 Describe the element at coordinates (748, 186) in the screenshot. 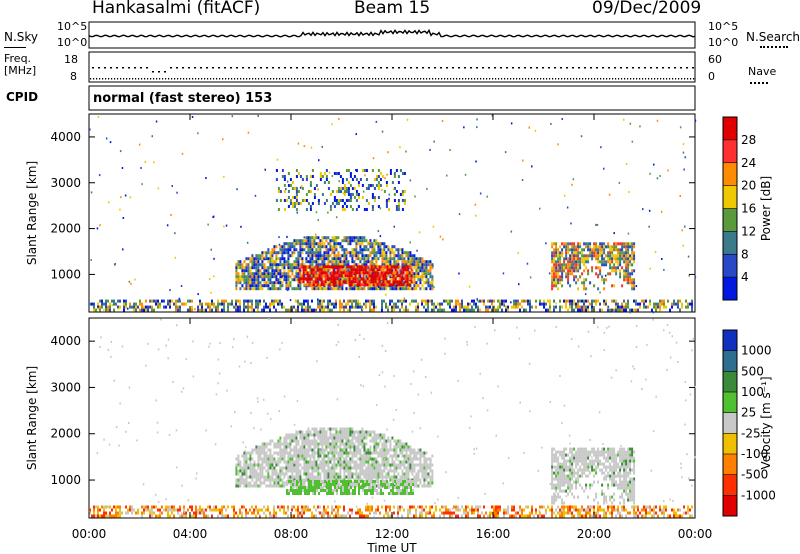

I see `colorbar-tick-label: 20` at that location.